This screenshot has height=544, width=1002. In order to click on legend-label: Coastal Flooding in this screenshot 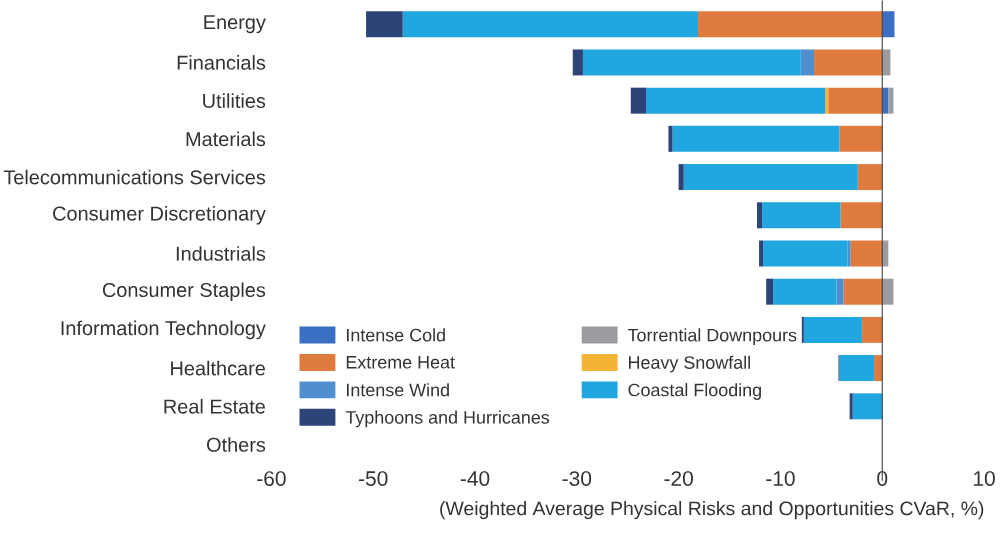, I will do `click(694, 391)`.